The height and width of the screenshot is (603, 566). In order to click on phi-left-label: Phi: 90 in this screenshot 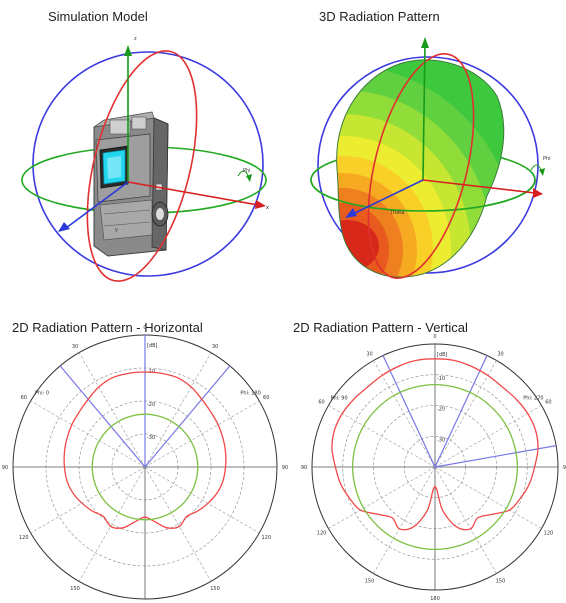, I will do `click(338, 398)`.